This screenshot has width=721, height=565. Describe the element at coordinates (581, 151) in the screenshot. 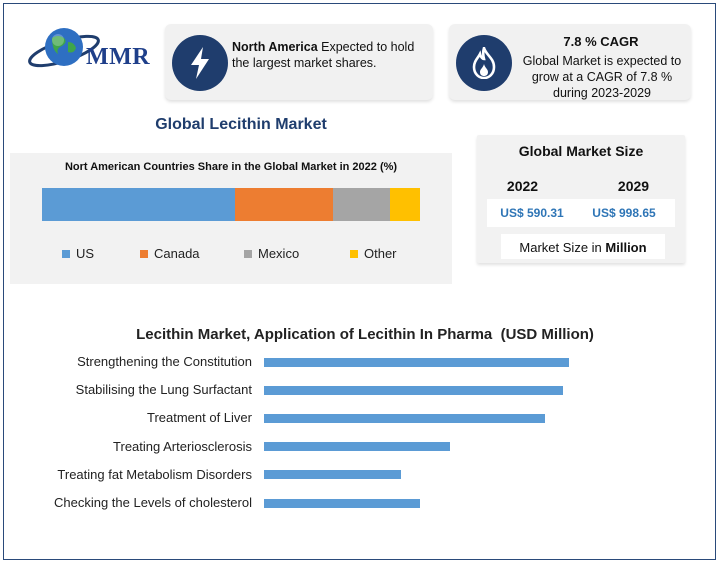

I see `market-size-title: Global Market Size` at that location.